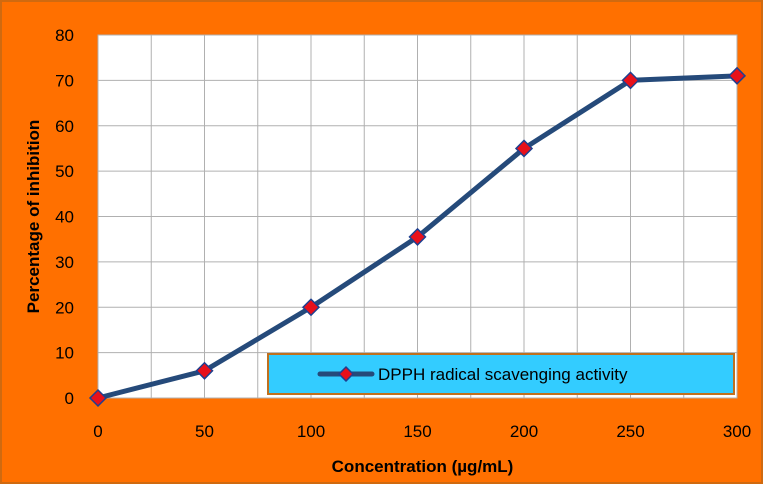  Describe the element at coordinates (204, 431) in the screenshot. I see `x-tick-label: 50` at that location.